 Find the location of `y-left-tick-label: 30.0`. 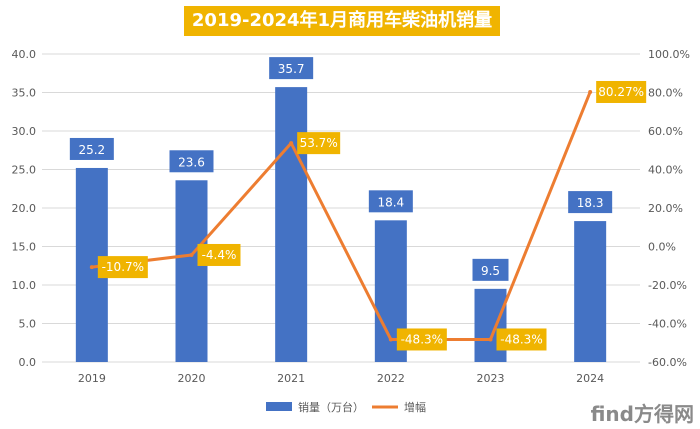

y-left-tick-label: 30.0 is located at coordinates (24, 131).